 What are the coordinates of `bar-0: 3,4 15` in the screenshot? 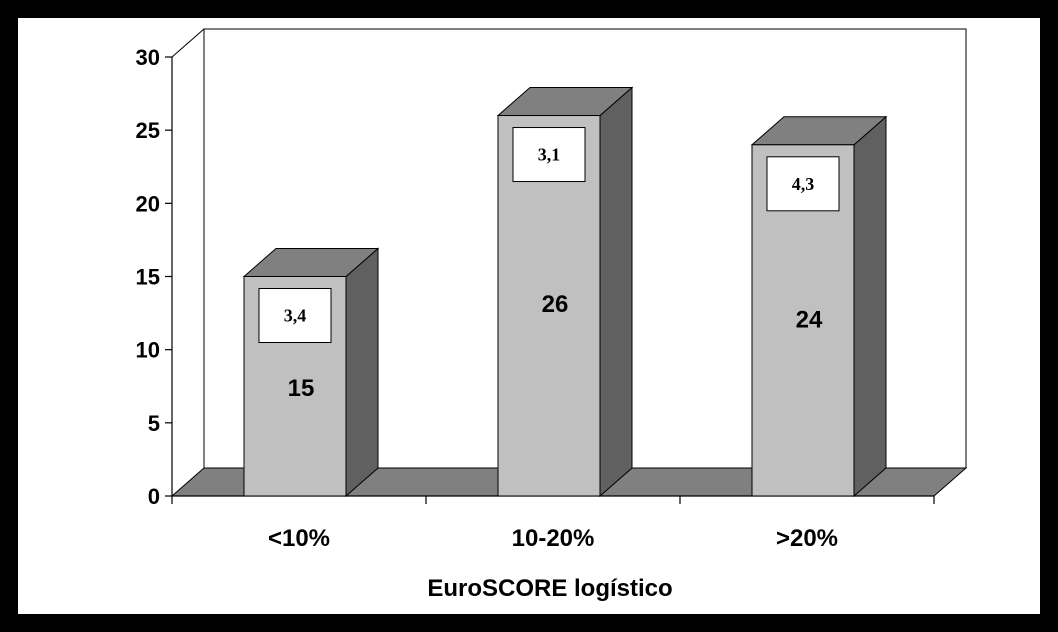 It's located at (311, 372).